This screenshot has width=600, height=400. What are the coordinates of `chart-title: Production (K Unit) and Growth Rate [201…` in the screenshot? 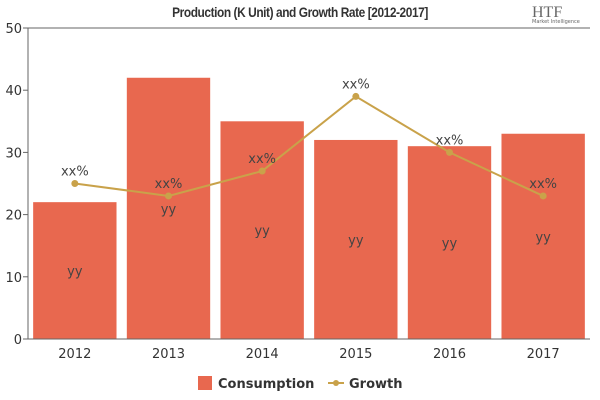 It's located at (300, 12).